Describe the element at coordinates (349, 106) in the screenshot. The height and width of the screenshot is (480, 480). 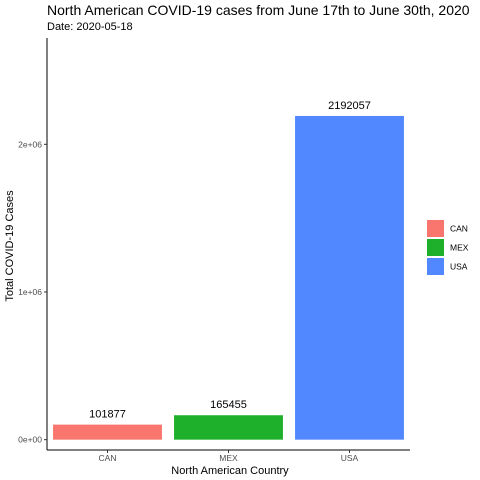
I see `data-label-usa: 2192057` at that location.